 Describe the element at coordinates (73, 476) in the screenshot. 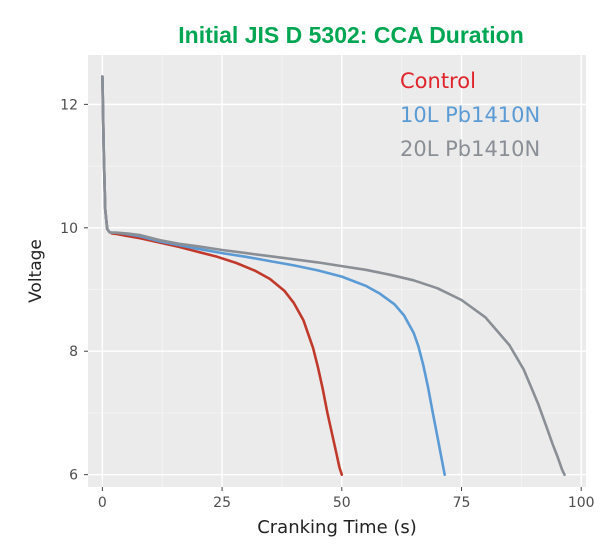

I see `y-tick-label: 6` at that location.